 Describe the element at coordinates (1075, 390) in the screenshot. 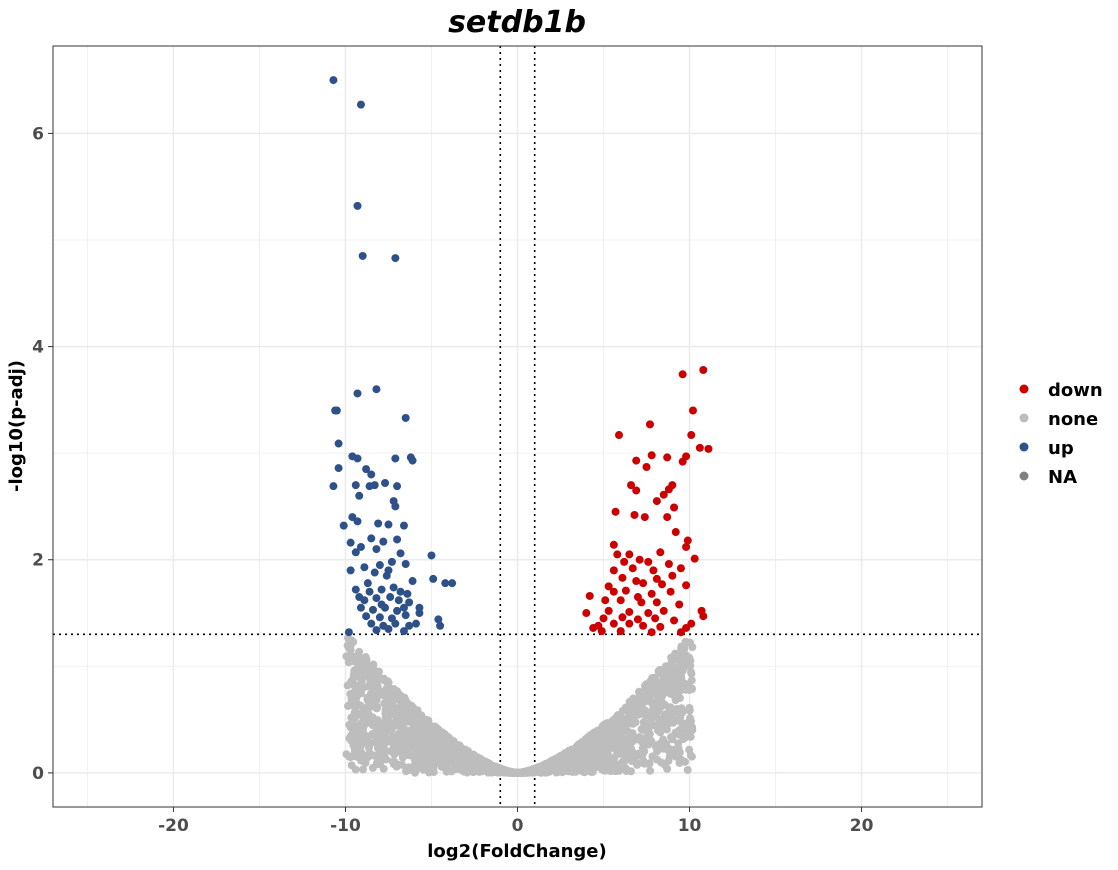

I see `legend-label-down: down` at that location.